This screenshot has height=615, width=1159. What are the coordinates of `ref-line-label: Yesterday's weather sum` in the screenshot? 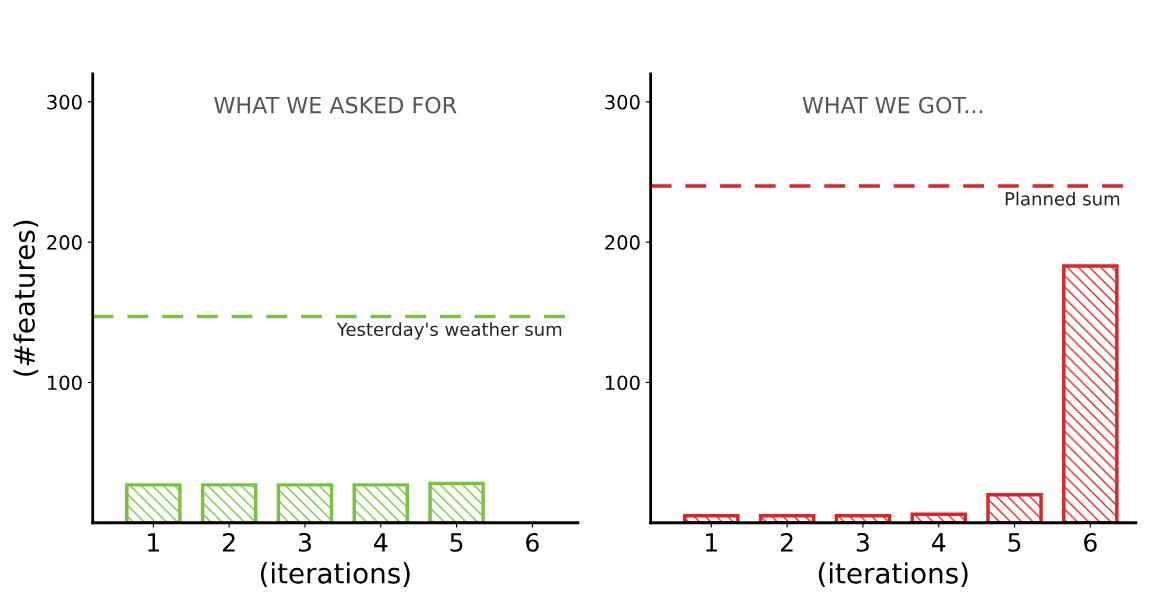 It's located at (449, 331).